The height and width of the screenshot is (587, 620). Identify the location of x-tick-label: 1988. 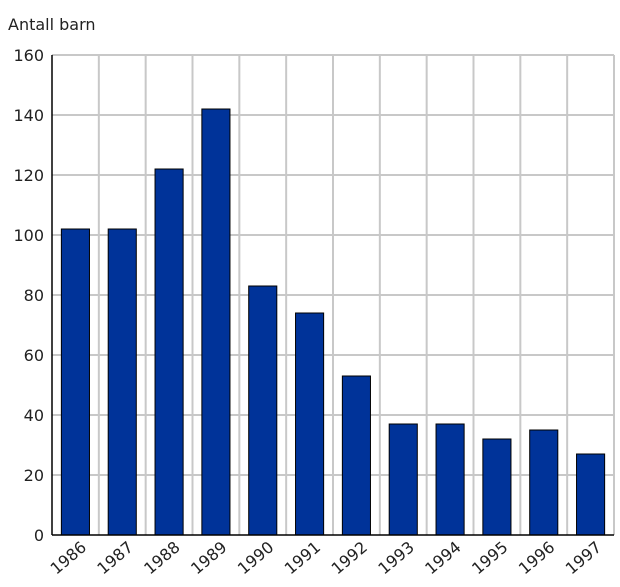
(161, 558).